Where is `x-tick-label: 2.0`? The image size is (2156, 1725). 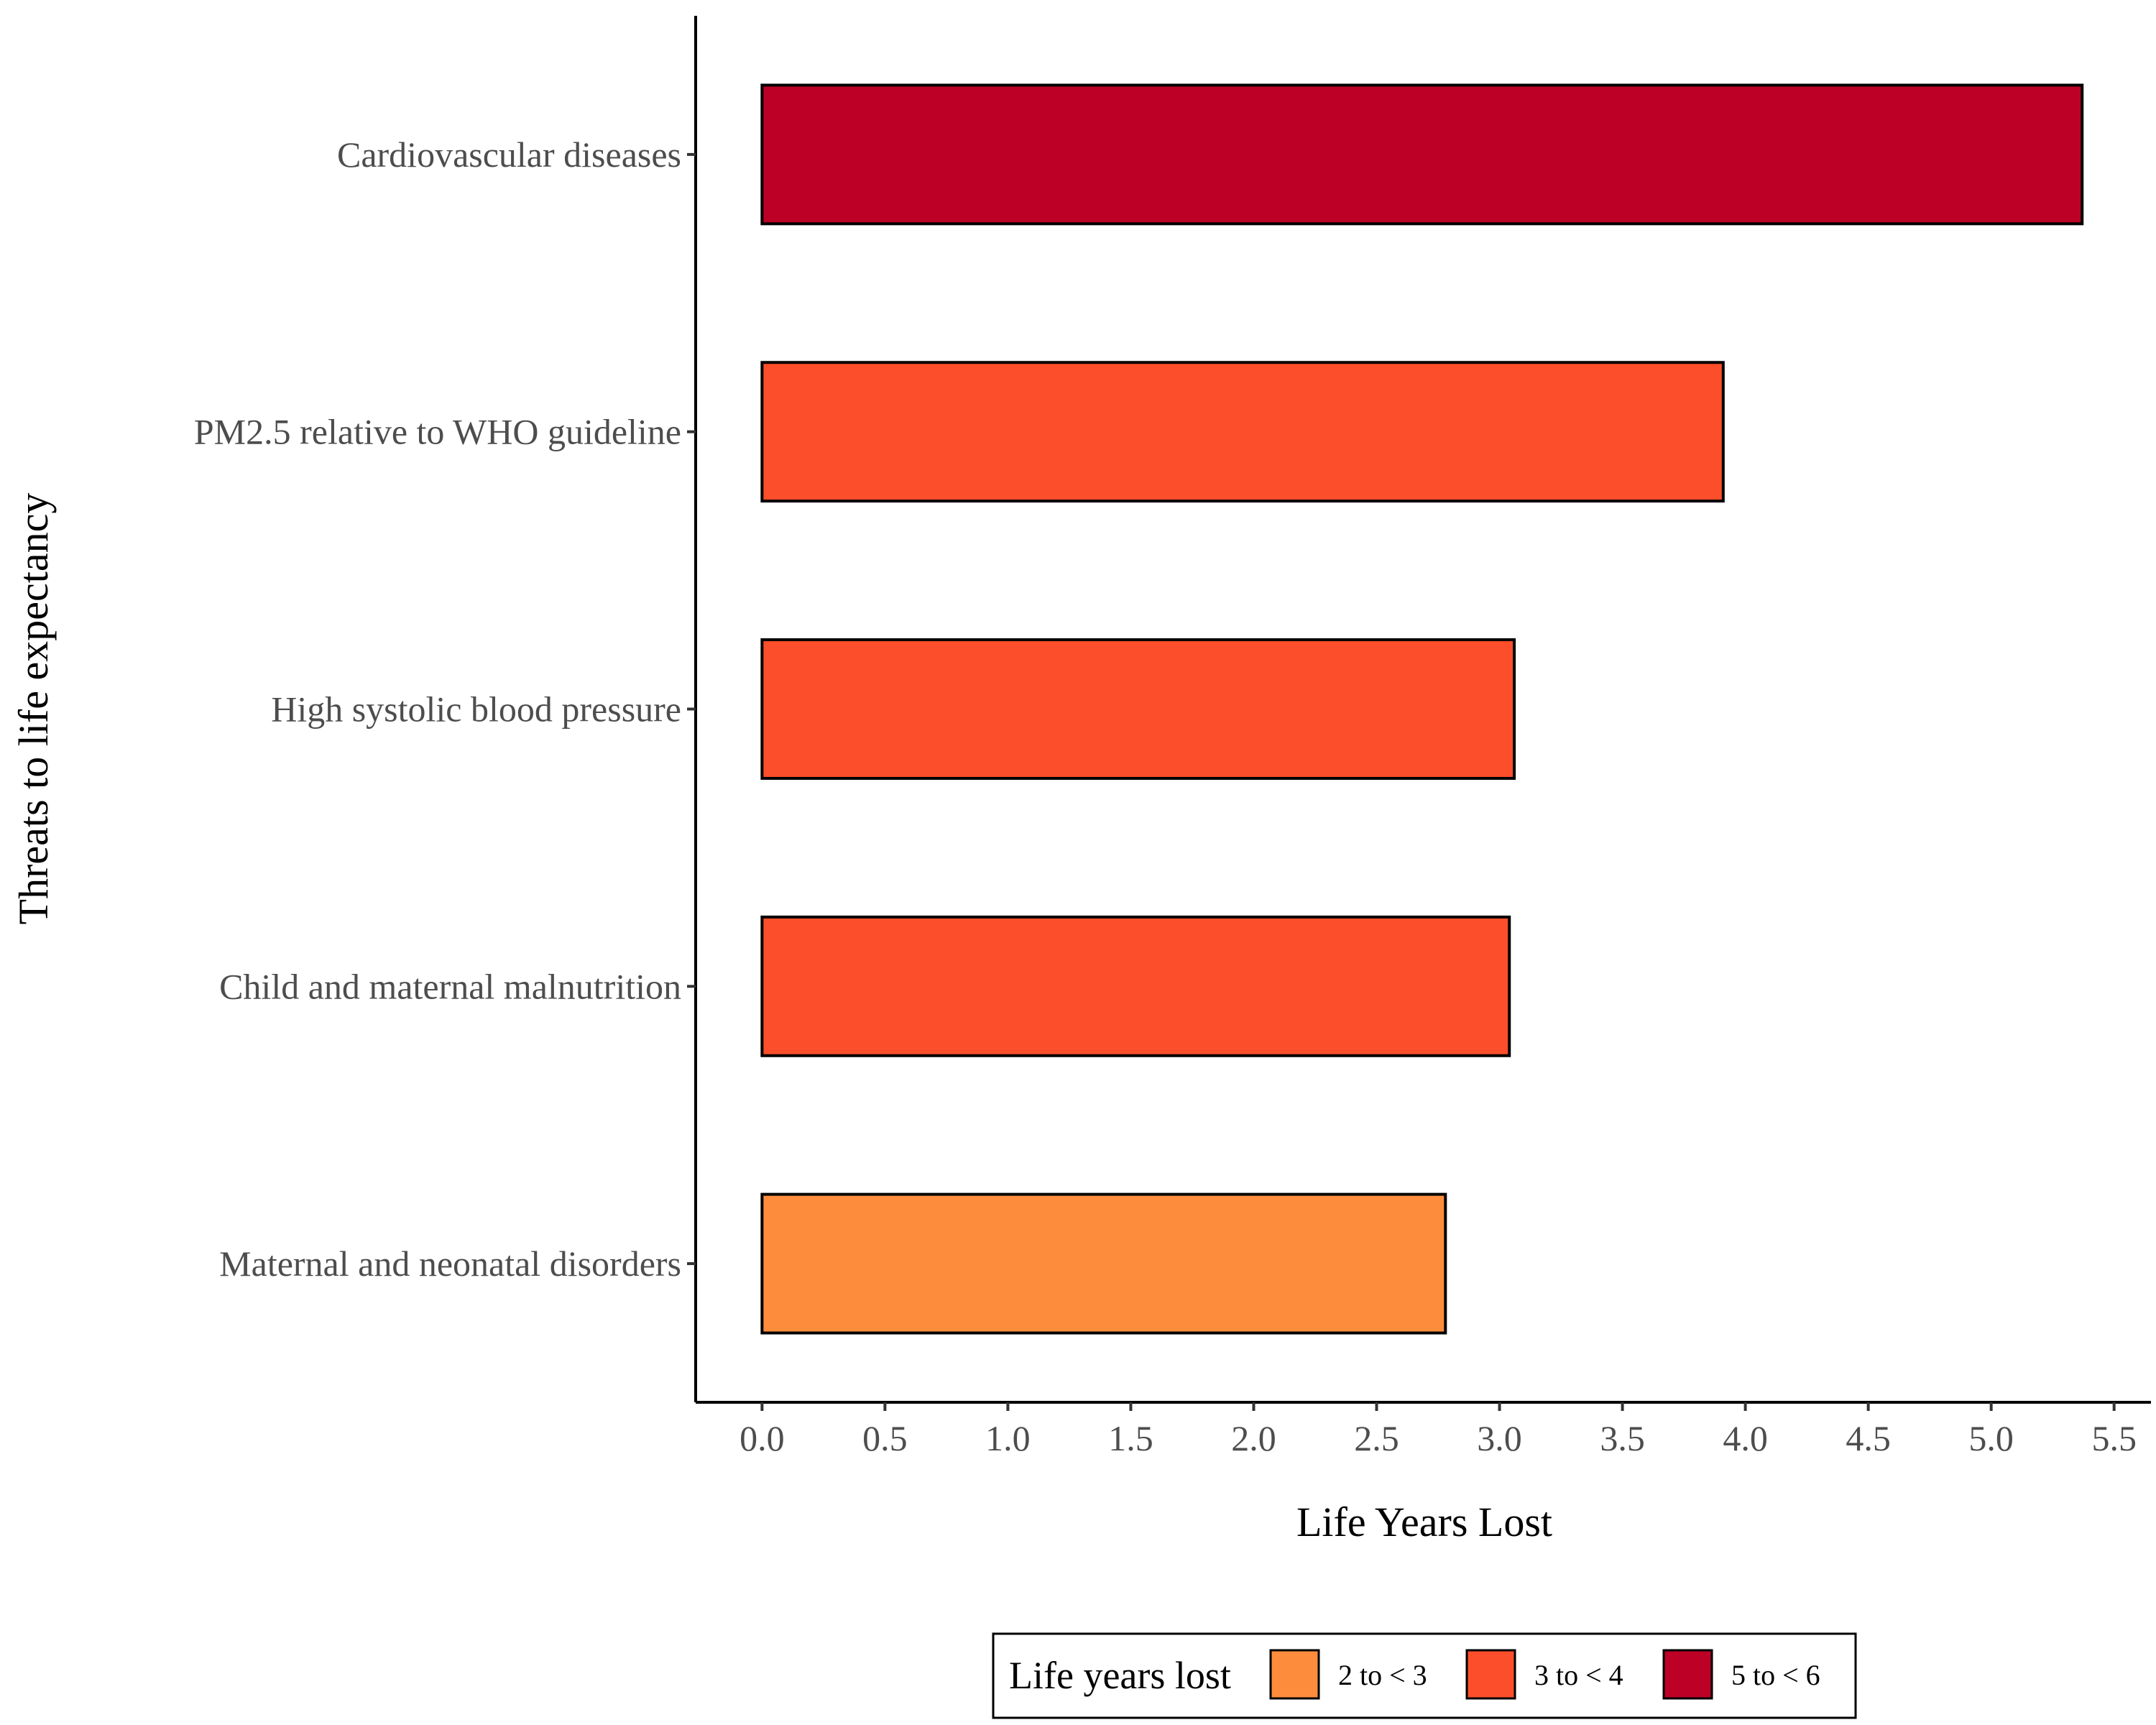 x-tick-label: 2.0 is located at coordinates (1253, 1438).